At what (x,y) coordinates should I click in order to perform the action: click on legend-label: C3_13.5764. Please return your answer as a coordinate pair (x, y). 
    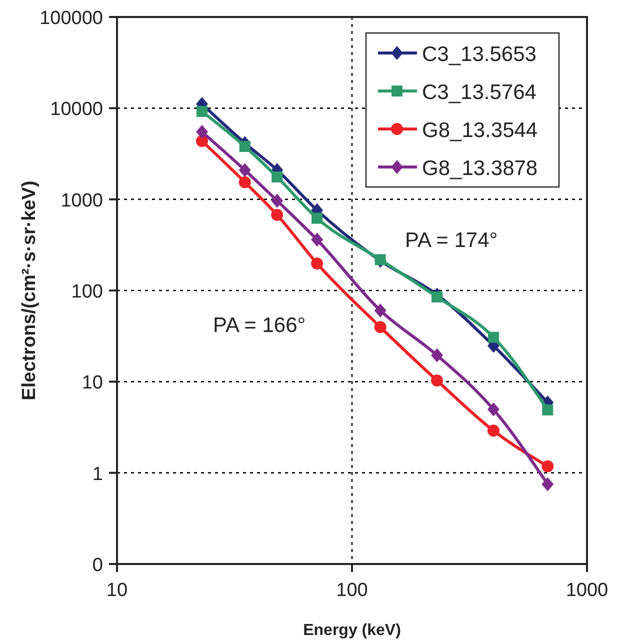
    Looking at the image, I should click on (479, 92).